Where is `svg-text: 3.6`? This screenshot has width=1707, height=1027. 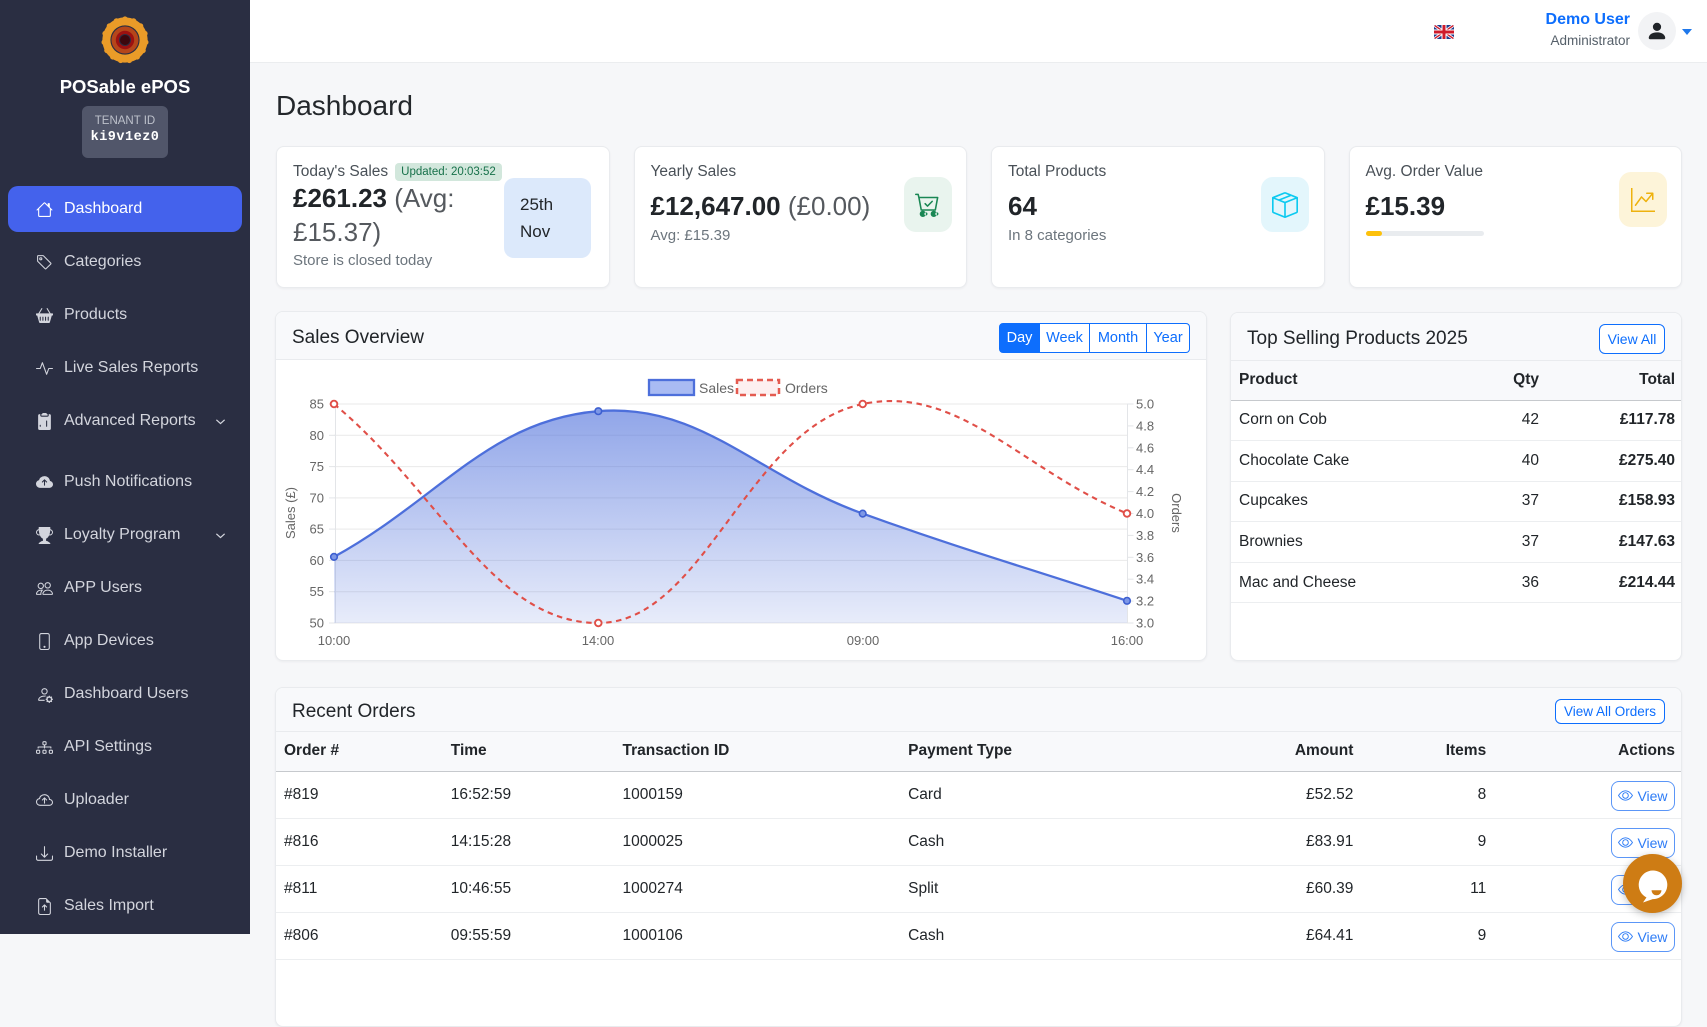 svg-text: 3.6 is located at coordinates (1145, 557).